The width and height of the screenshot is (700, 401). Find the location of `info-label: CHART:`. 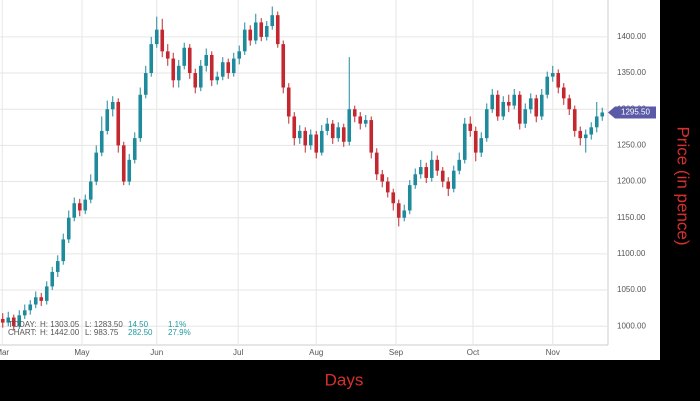

info-label: CHART: is located at coordinates (22, 332).